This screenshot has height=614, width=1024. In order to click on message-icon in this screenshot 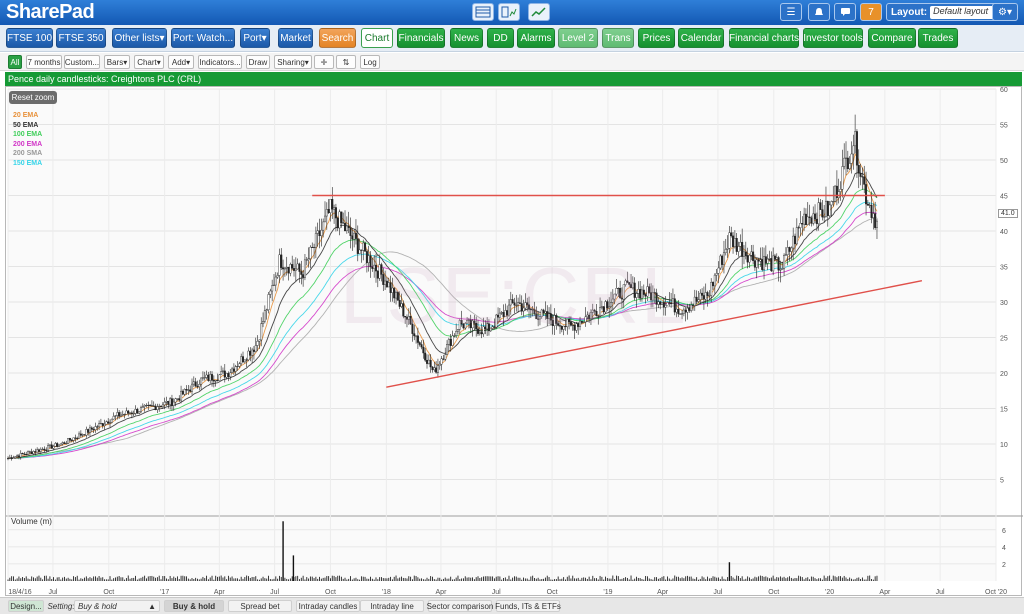, I will do `click(845, 12)`.